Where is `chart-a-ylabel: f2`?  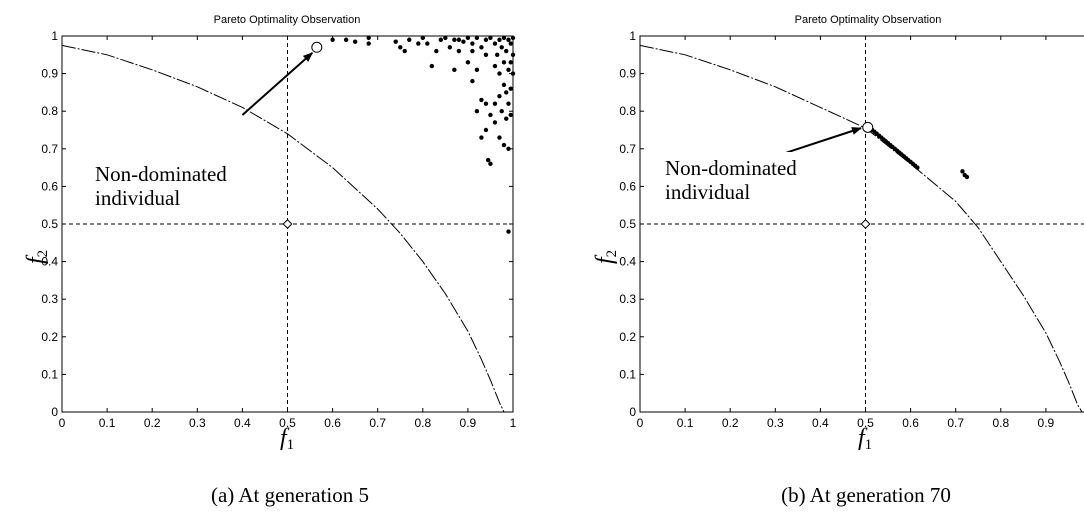 chart-a-ylabel: f2 is located at coordinates (37, 257).